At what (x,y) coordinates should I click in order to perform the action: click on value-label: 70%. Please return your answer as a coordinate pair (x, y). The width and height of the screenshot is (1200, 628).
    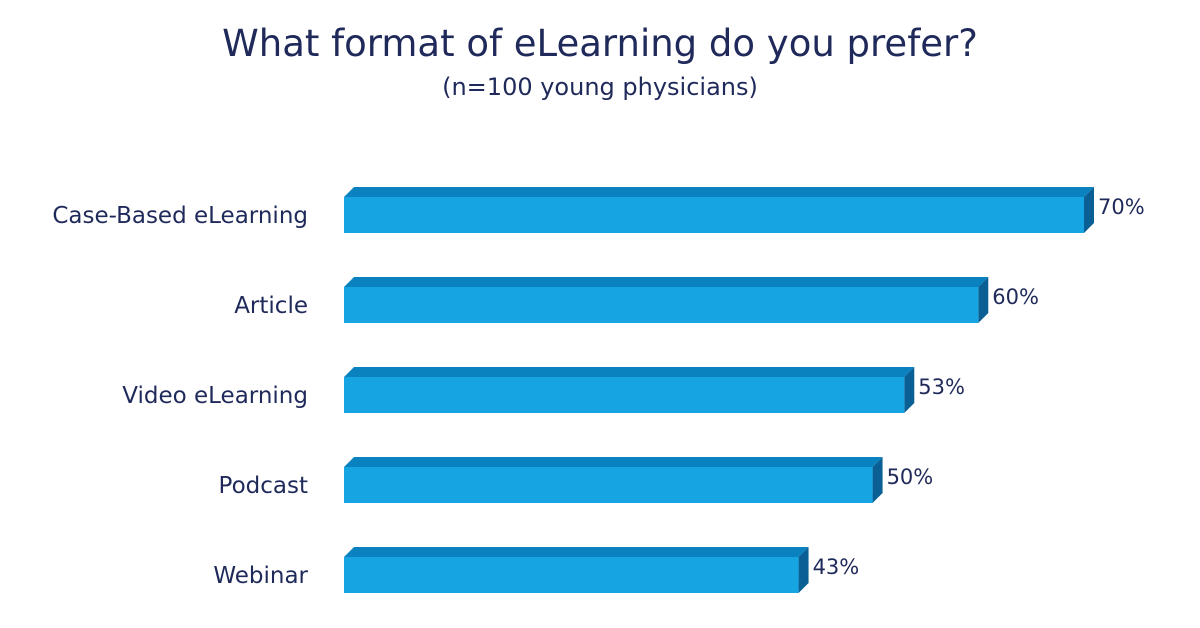
    Looking at the image, I should click on (1121, 207).